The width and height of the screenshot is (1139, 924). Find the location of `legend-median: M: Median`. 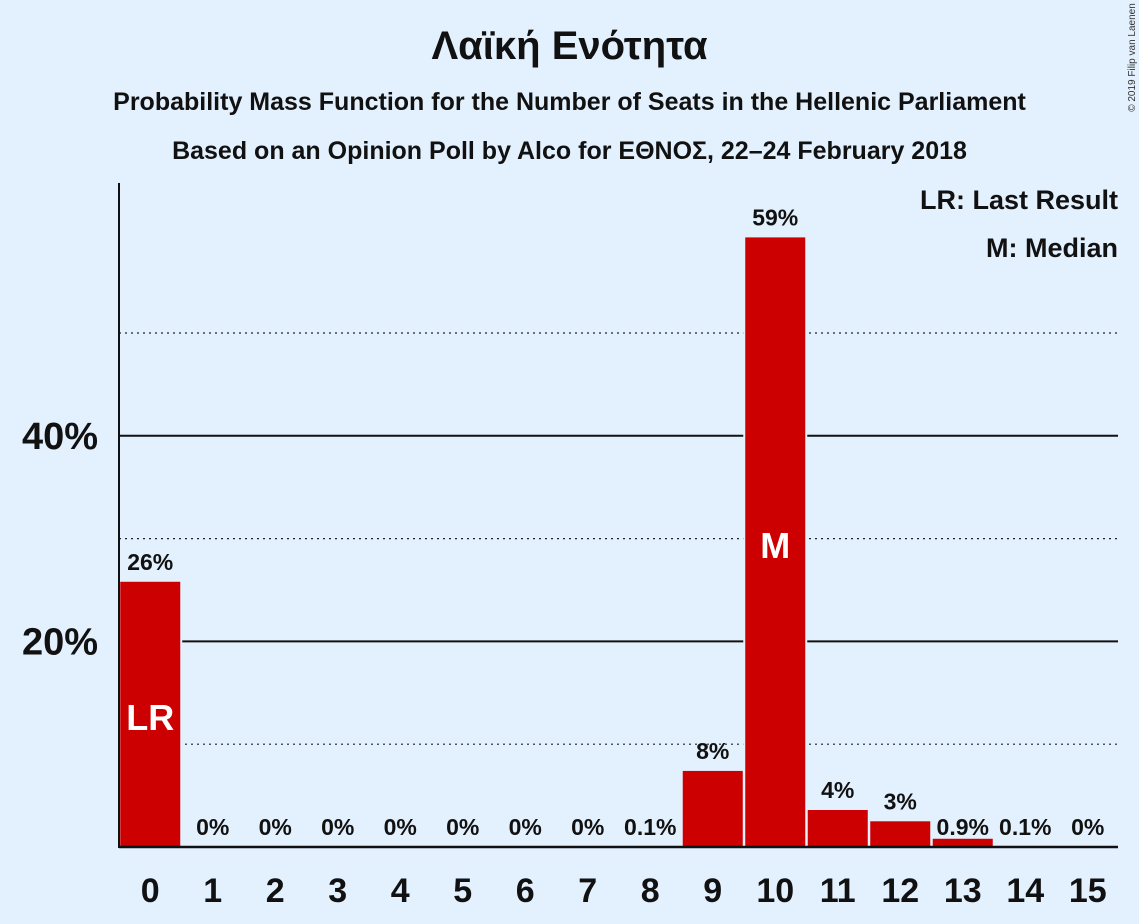

legend-median: M: Median is located at coordinates (1052, 248).